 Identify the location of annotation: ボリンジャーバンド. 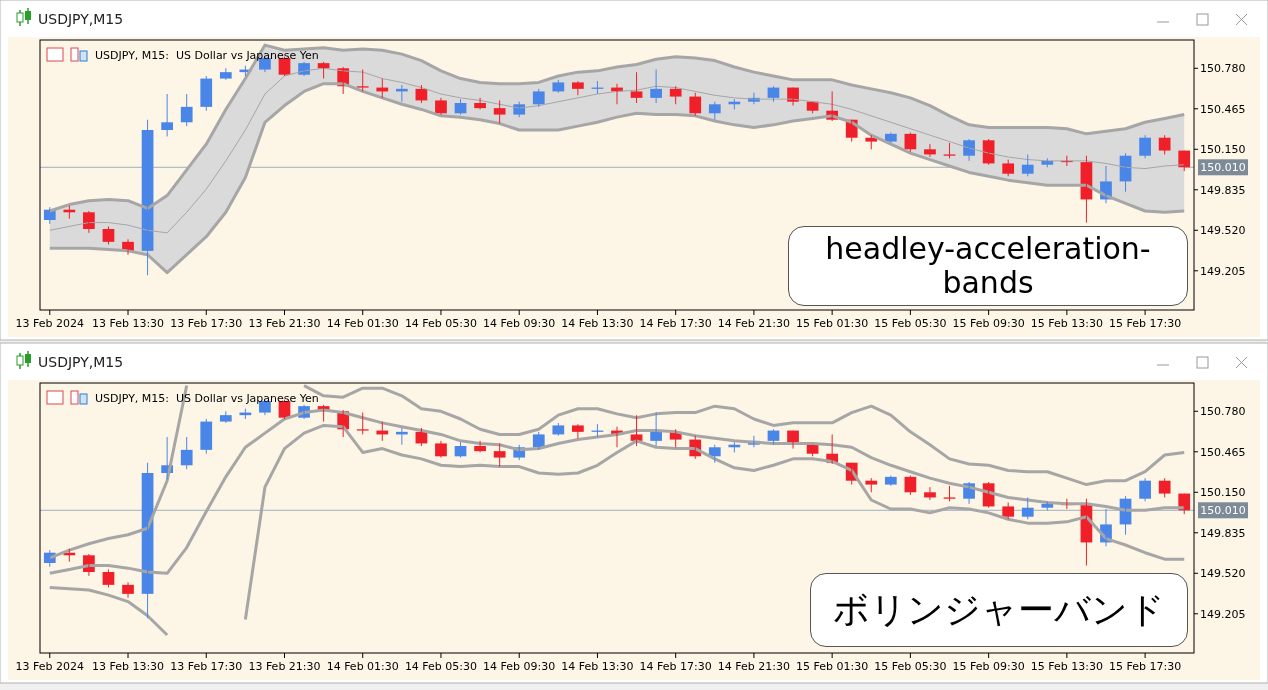
(999, 610).